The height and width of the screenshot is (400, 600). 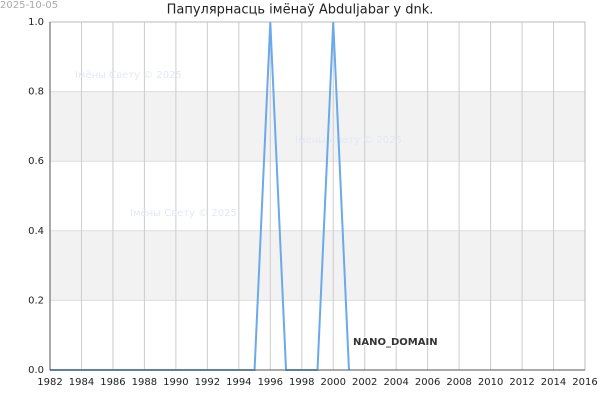 I want to click on y-tick-label: 0.4, so click(x=36, y=231).